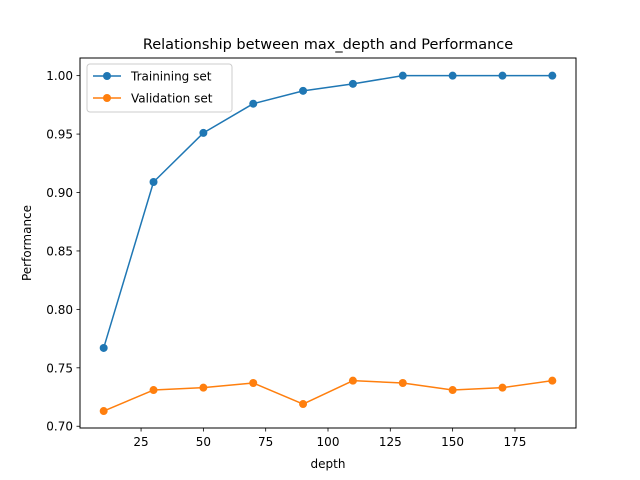  I want to click on x-tick-label: 75, so click(265, 442).